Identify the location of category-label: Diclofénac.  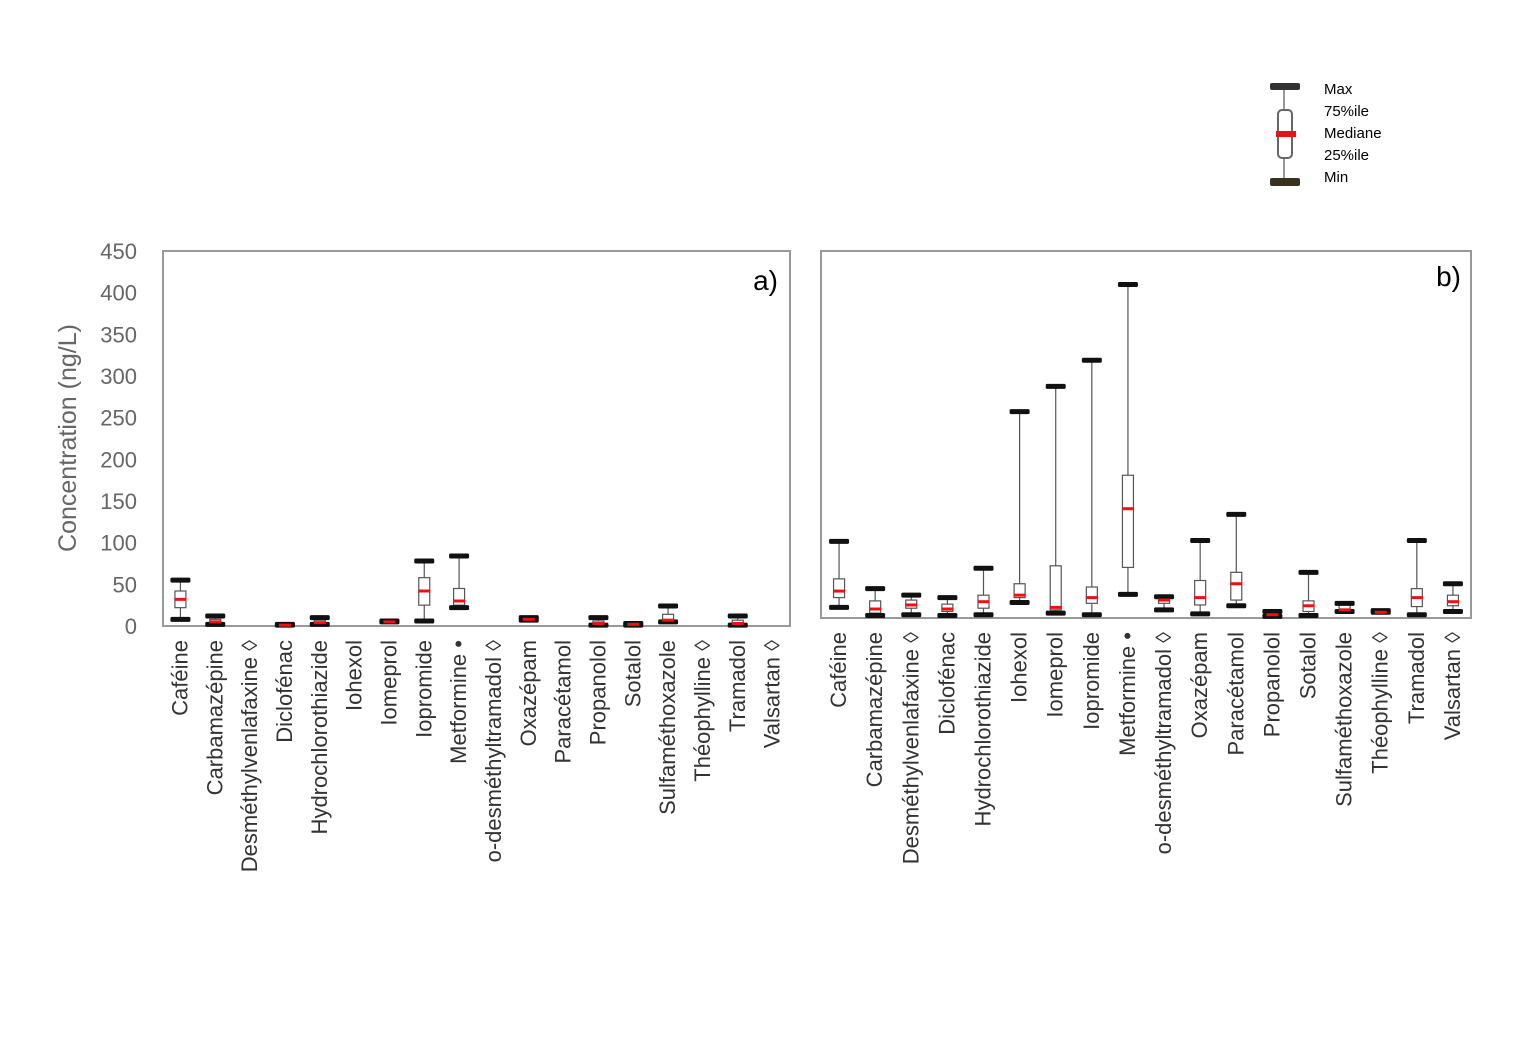
(284, 691).